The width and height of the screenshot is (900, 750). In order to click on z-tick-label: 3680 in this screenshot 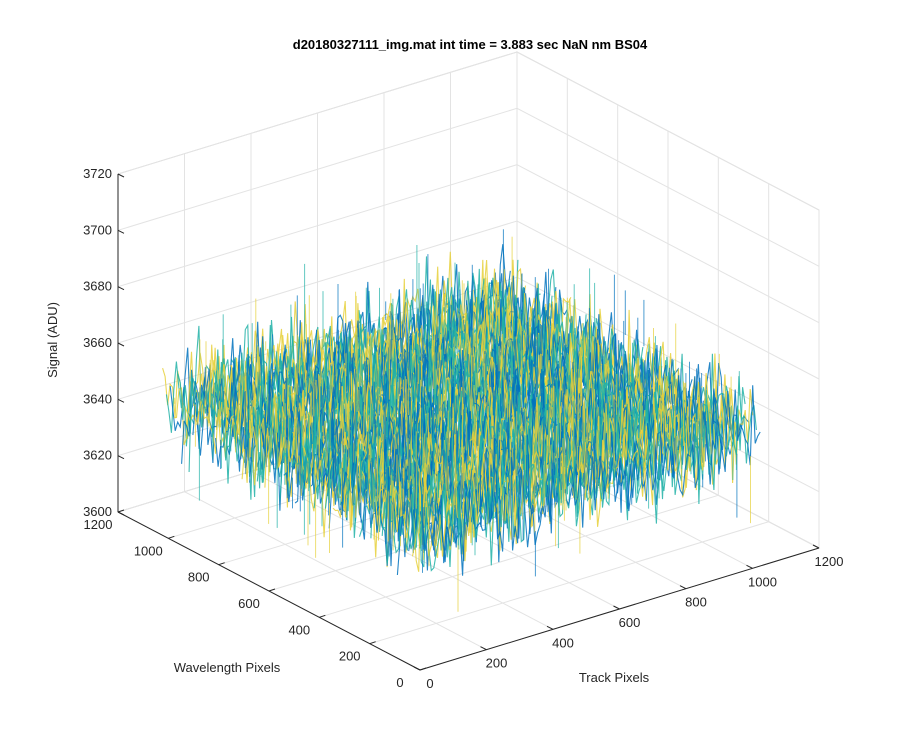, I will do `click(97, 286)`.